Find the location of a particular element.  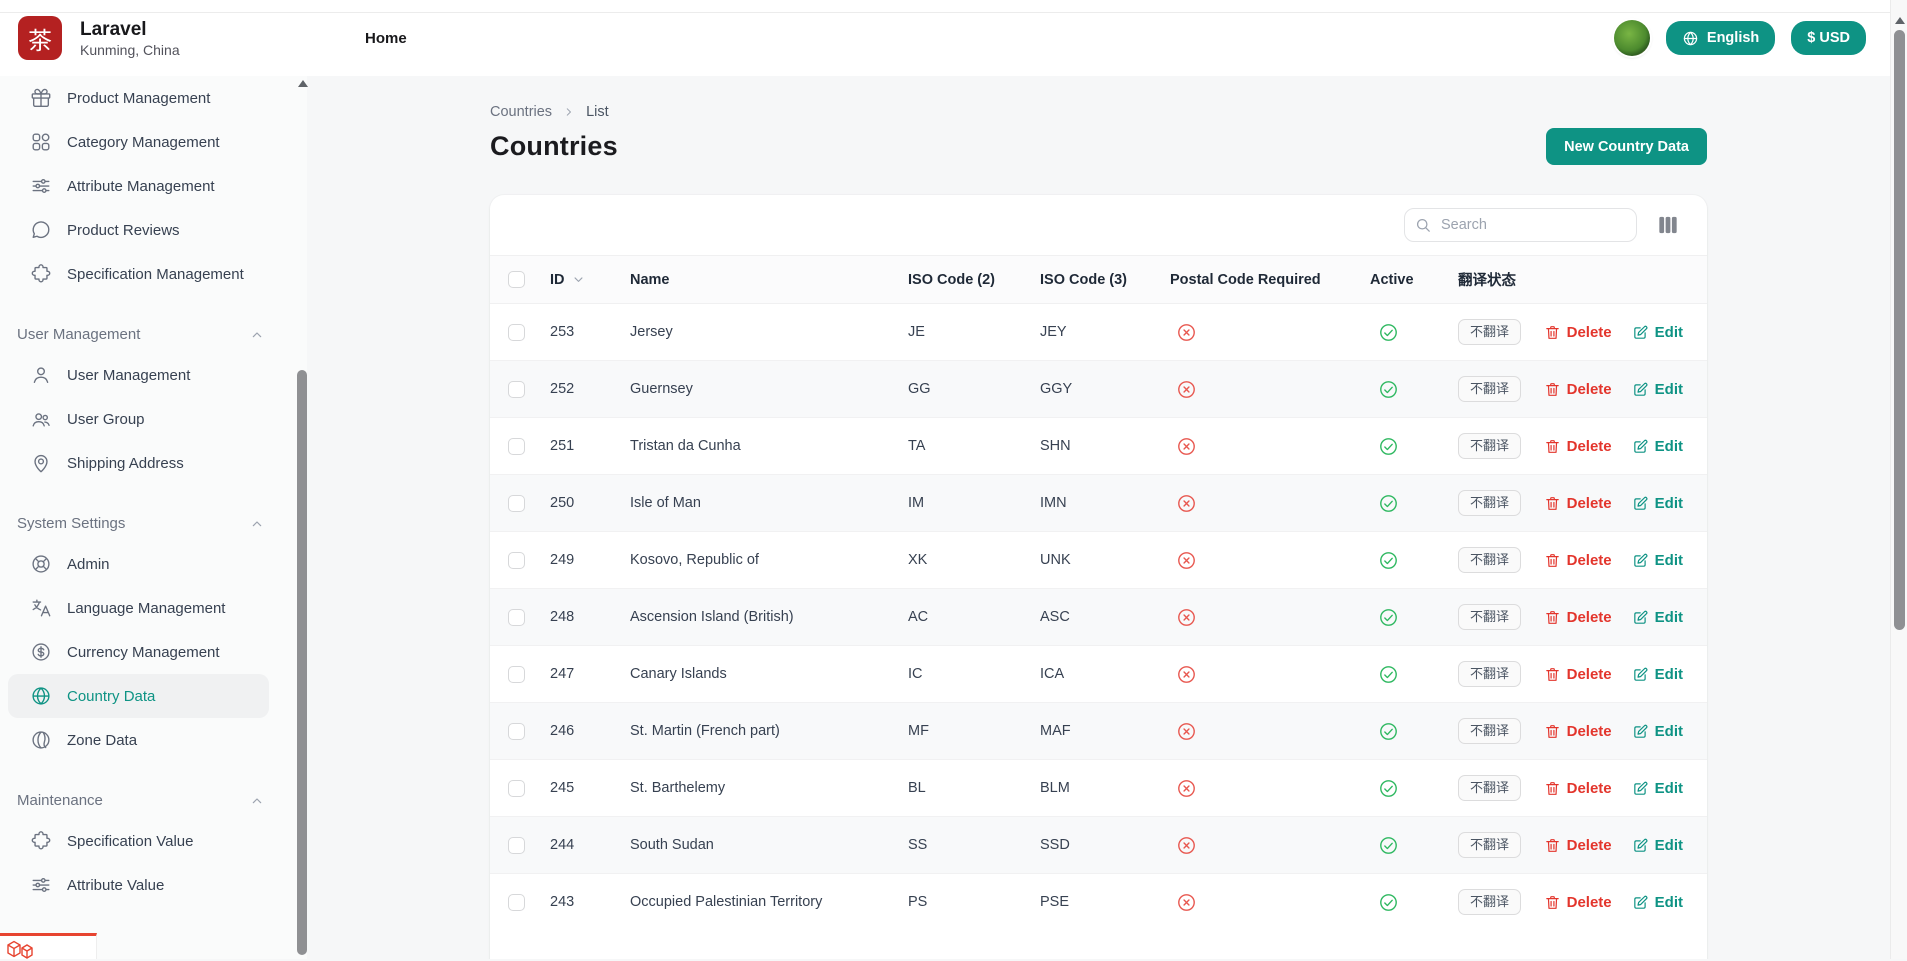

sidebar-item-user-management: User Management is located at coordinates (138, 375).